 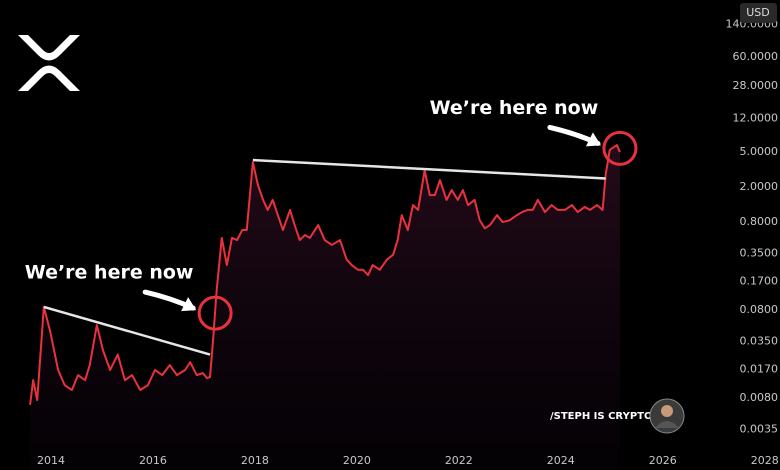 What do you see at coordinates (561, 460) in the screenshot?
I see `x-tick-label: 2024` at bounding box center [561, 460].